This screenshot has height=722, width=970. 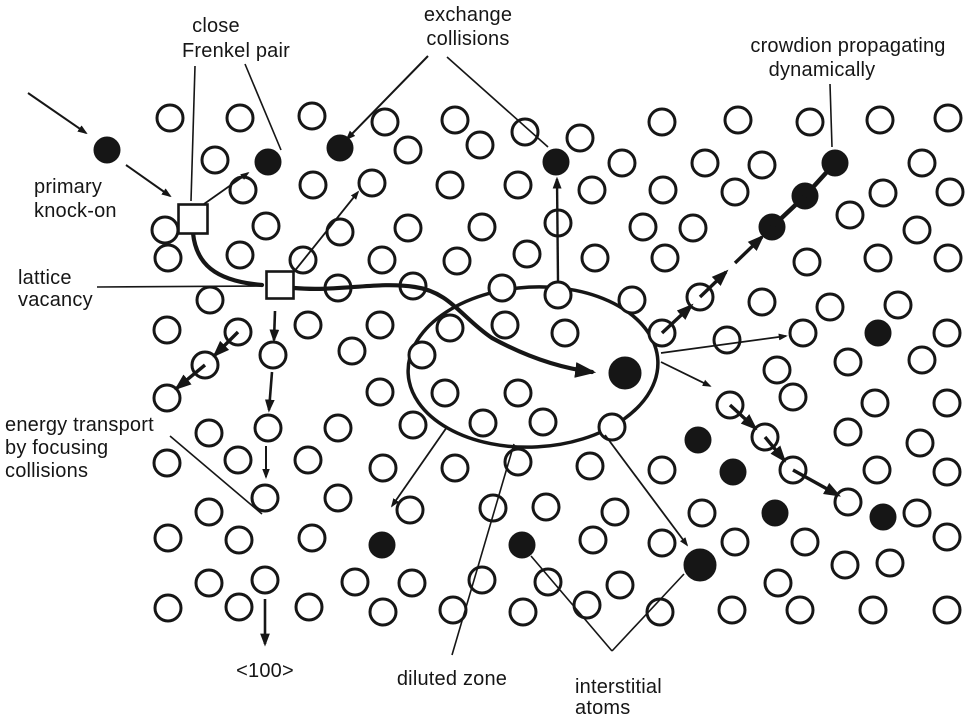 What do you see at coordinates (497, 102) in the screenshot?
I see `leader-exchange-right` at bounding box center [497, 102].